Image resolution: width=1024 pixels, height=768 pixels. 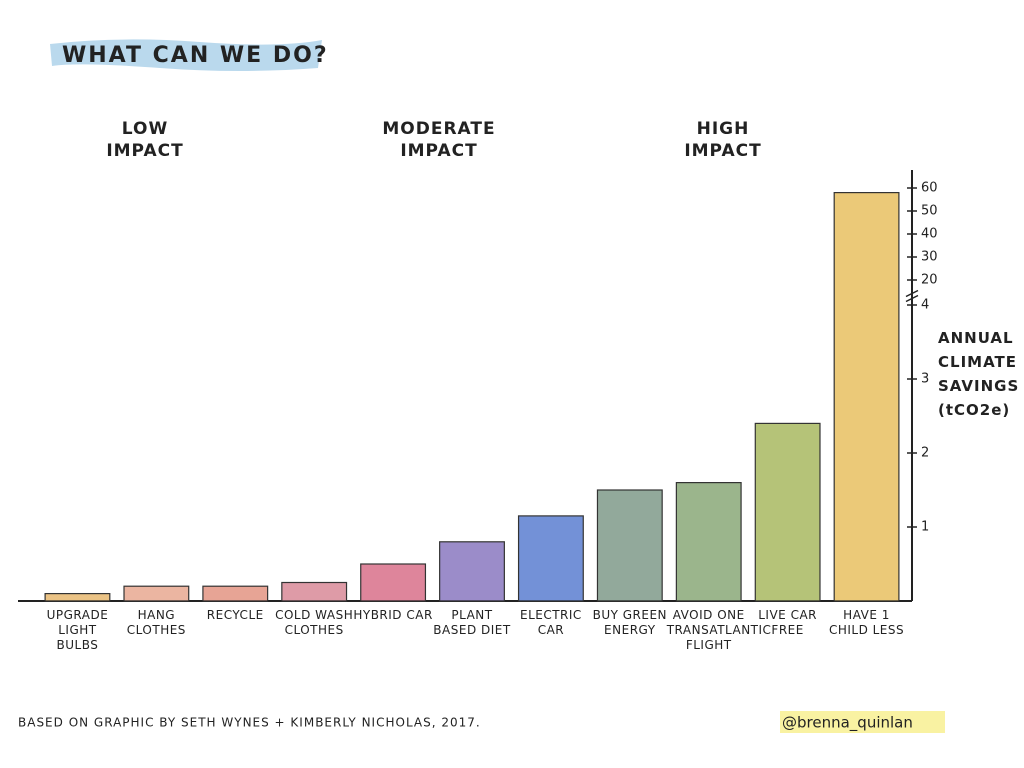 What do you see at coordinates (912, 296) in the screenshot?
I see `axis-break` at bounding box center [912, 296].